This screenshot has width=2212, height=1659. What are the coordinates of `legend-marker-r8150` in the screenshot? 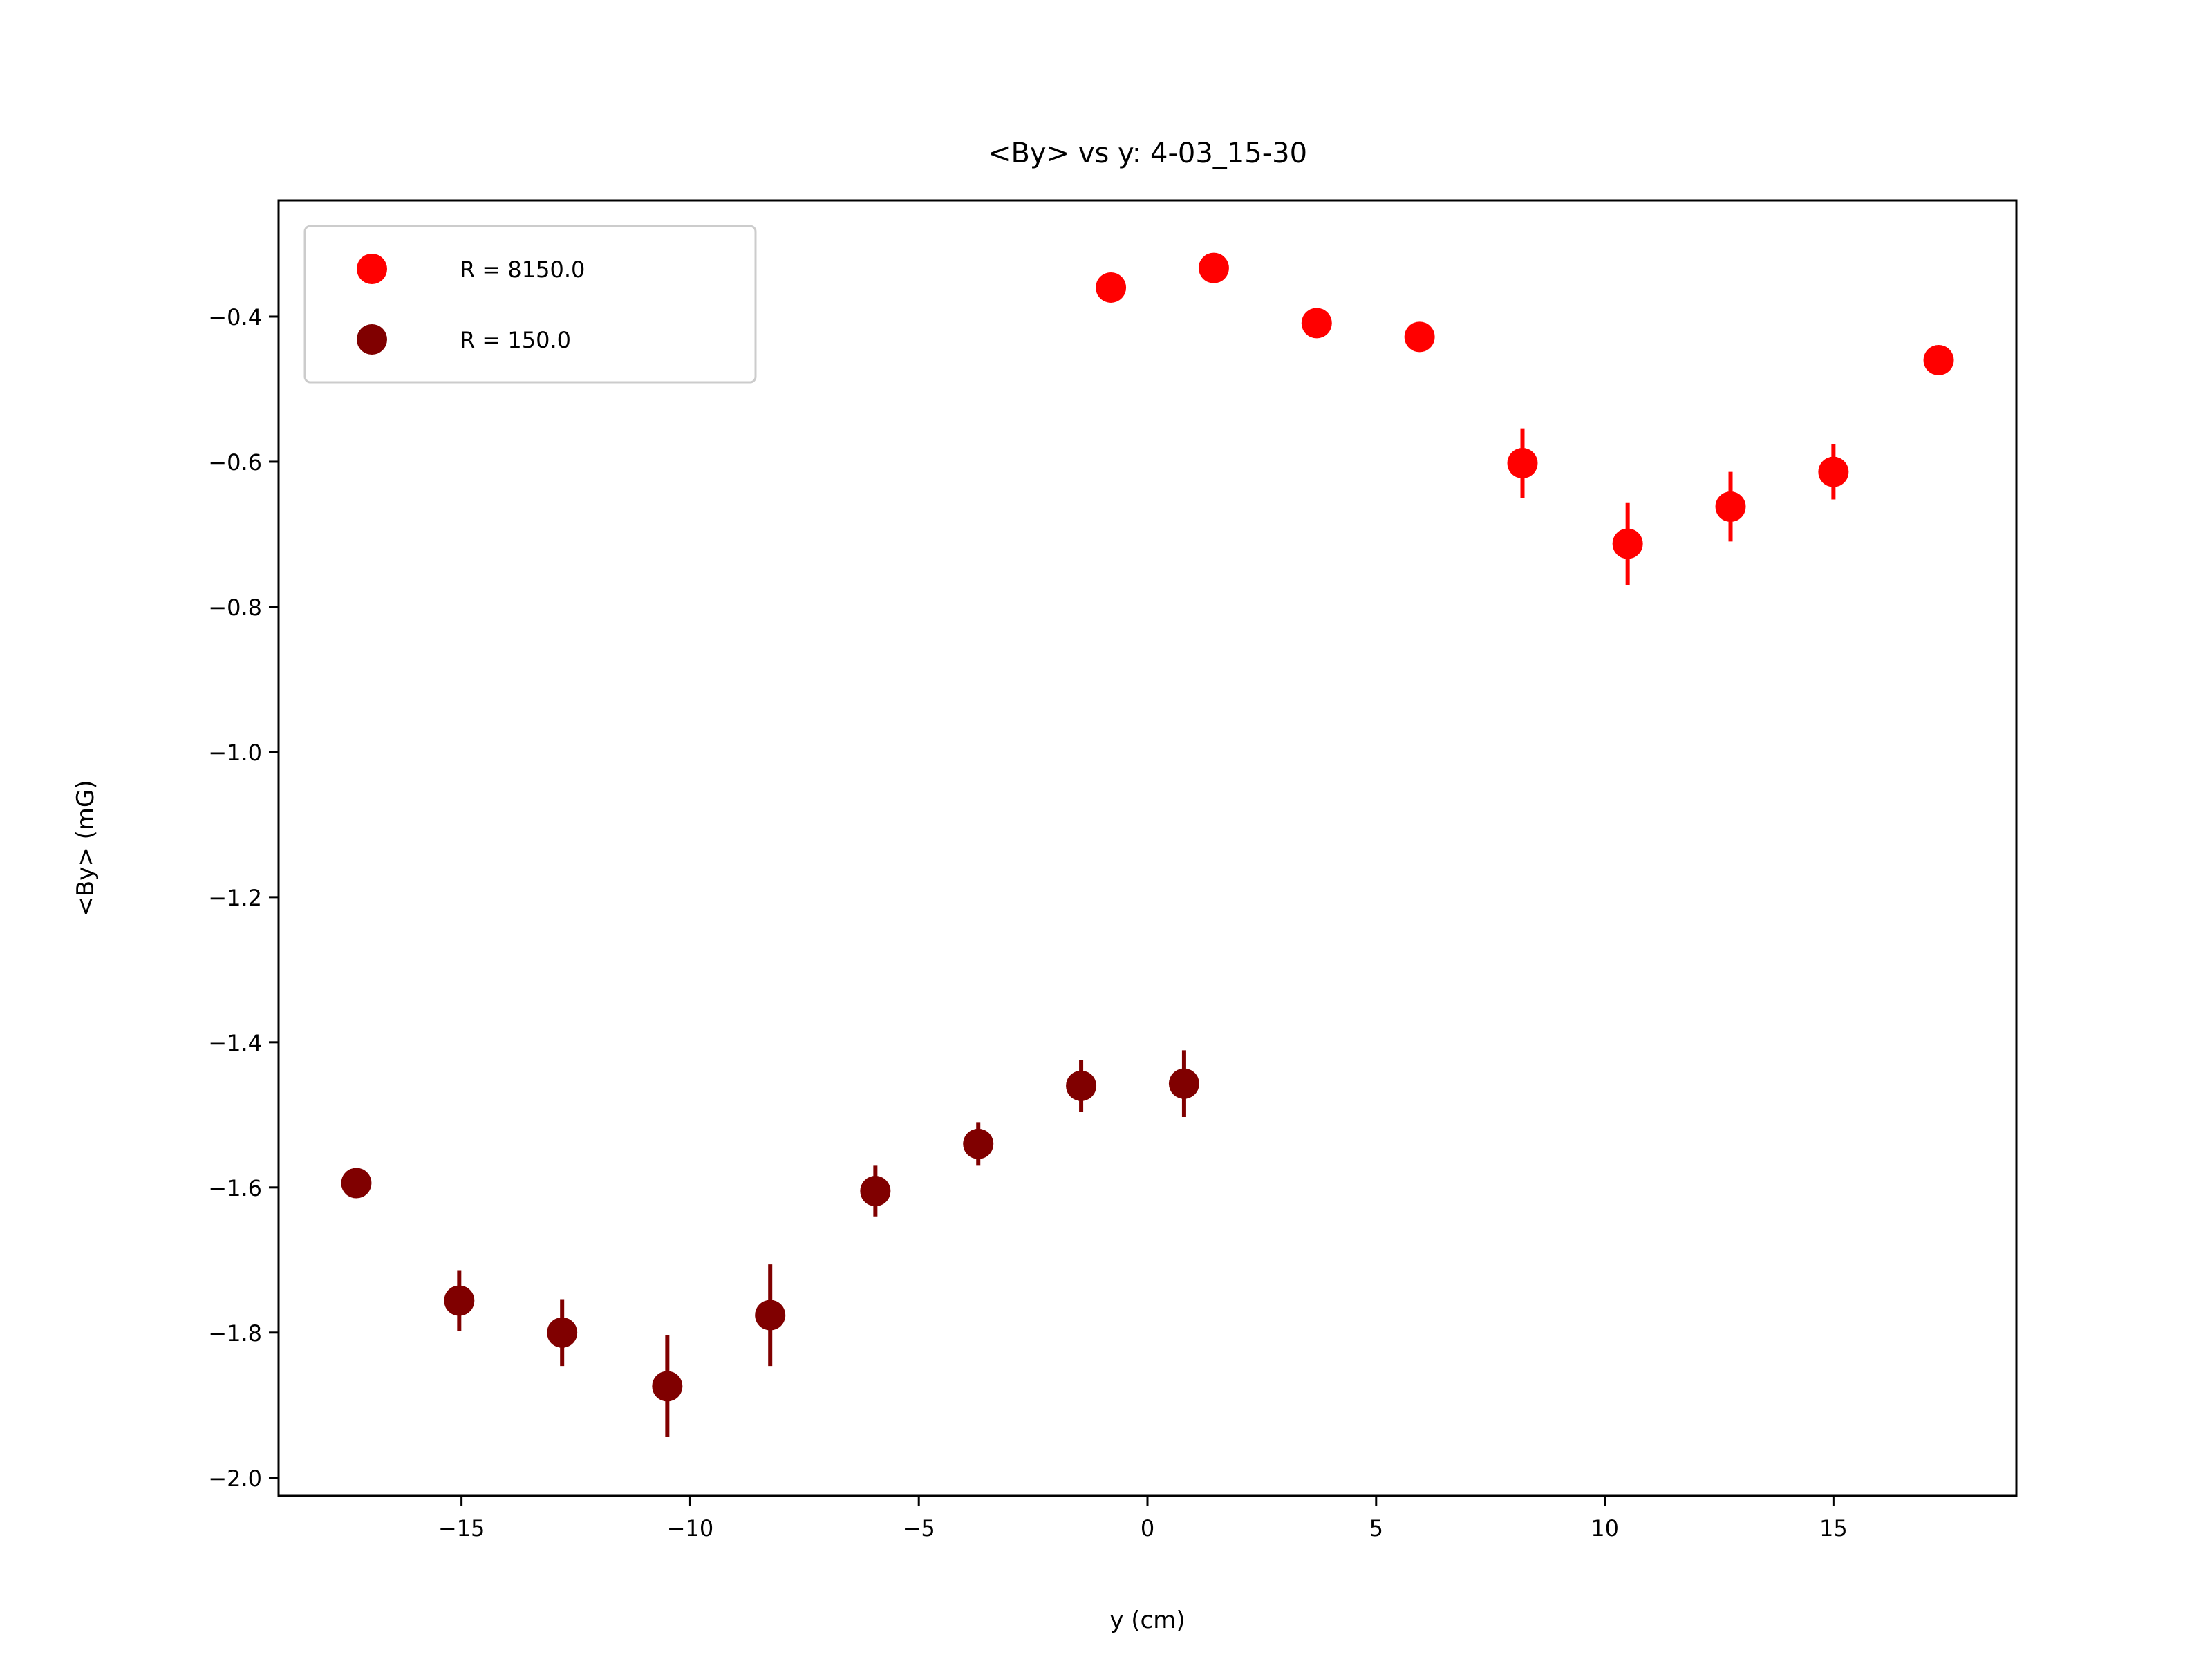 It's located at (372, 269).